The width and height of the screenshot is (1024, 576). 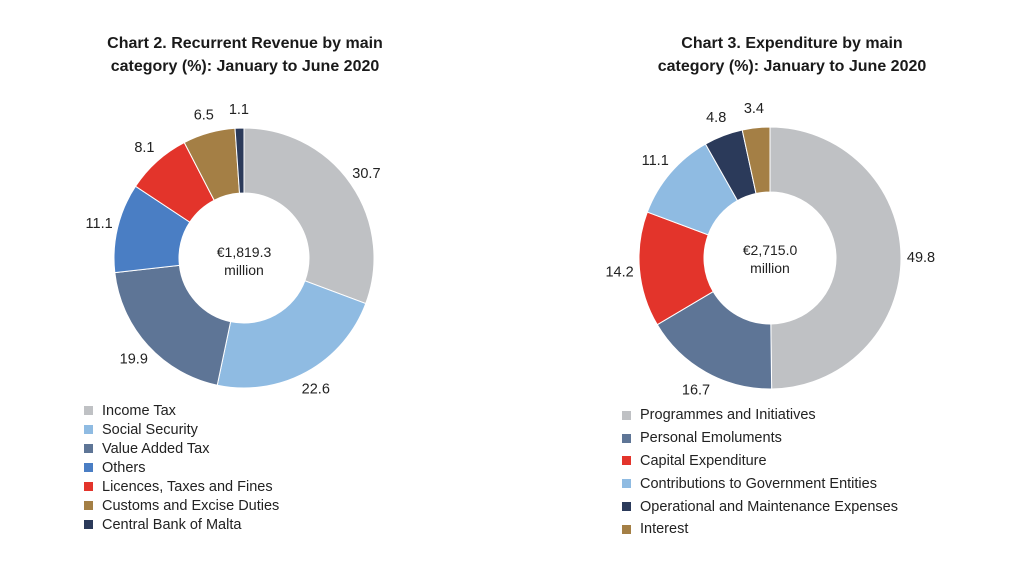 I want to click on data-label-licences-taxes-and-fines: 8.1, so click(x=144, y=148).